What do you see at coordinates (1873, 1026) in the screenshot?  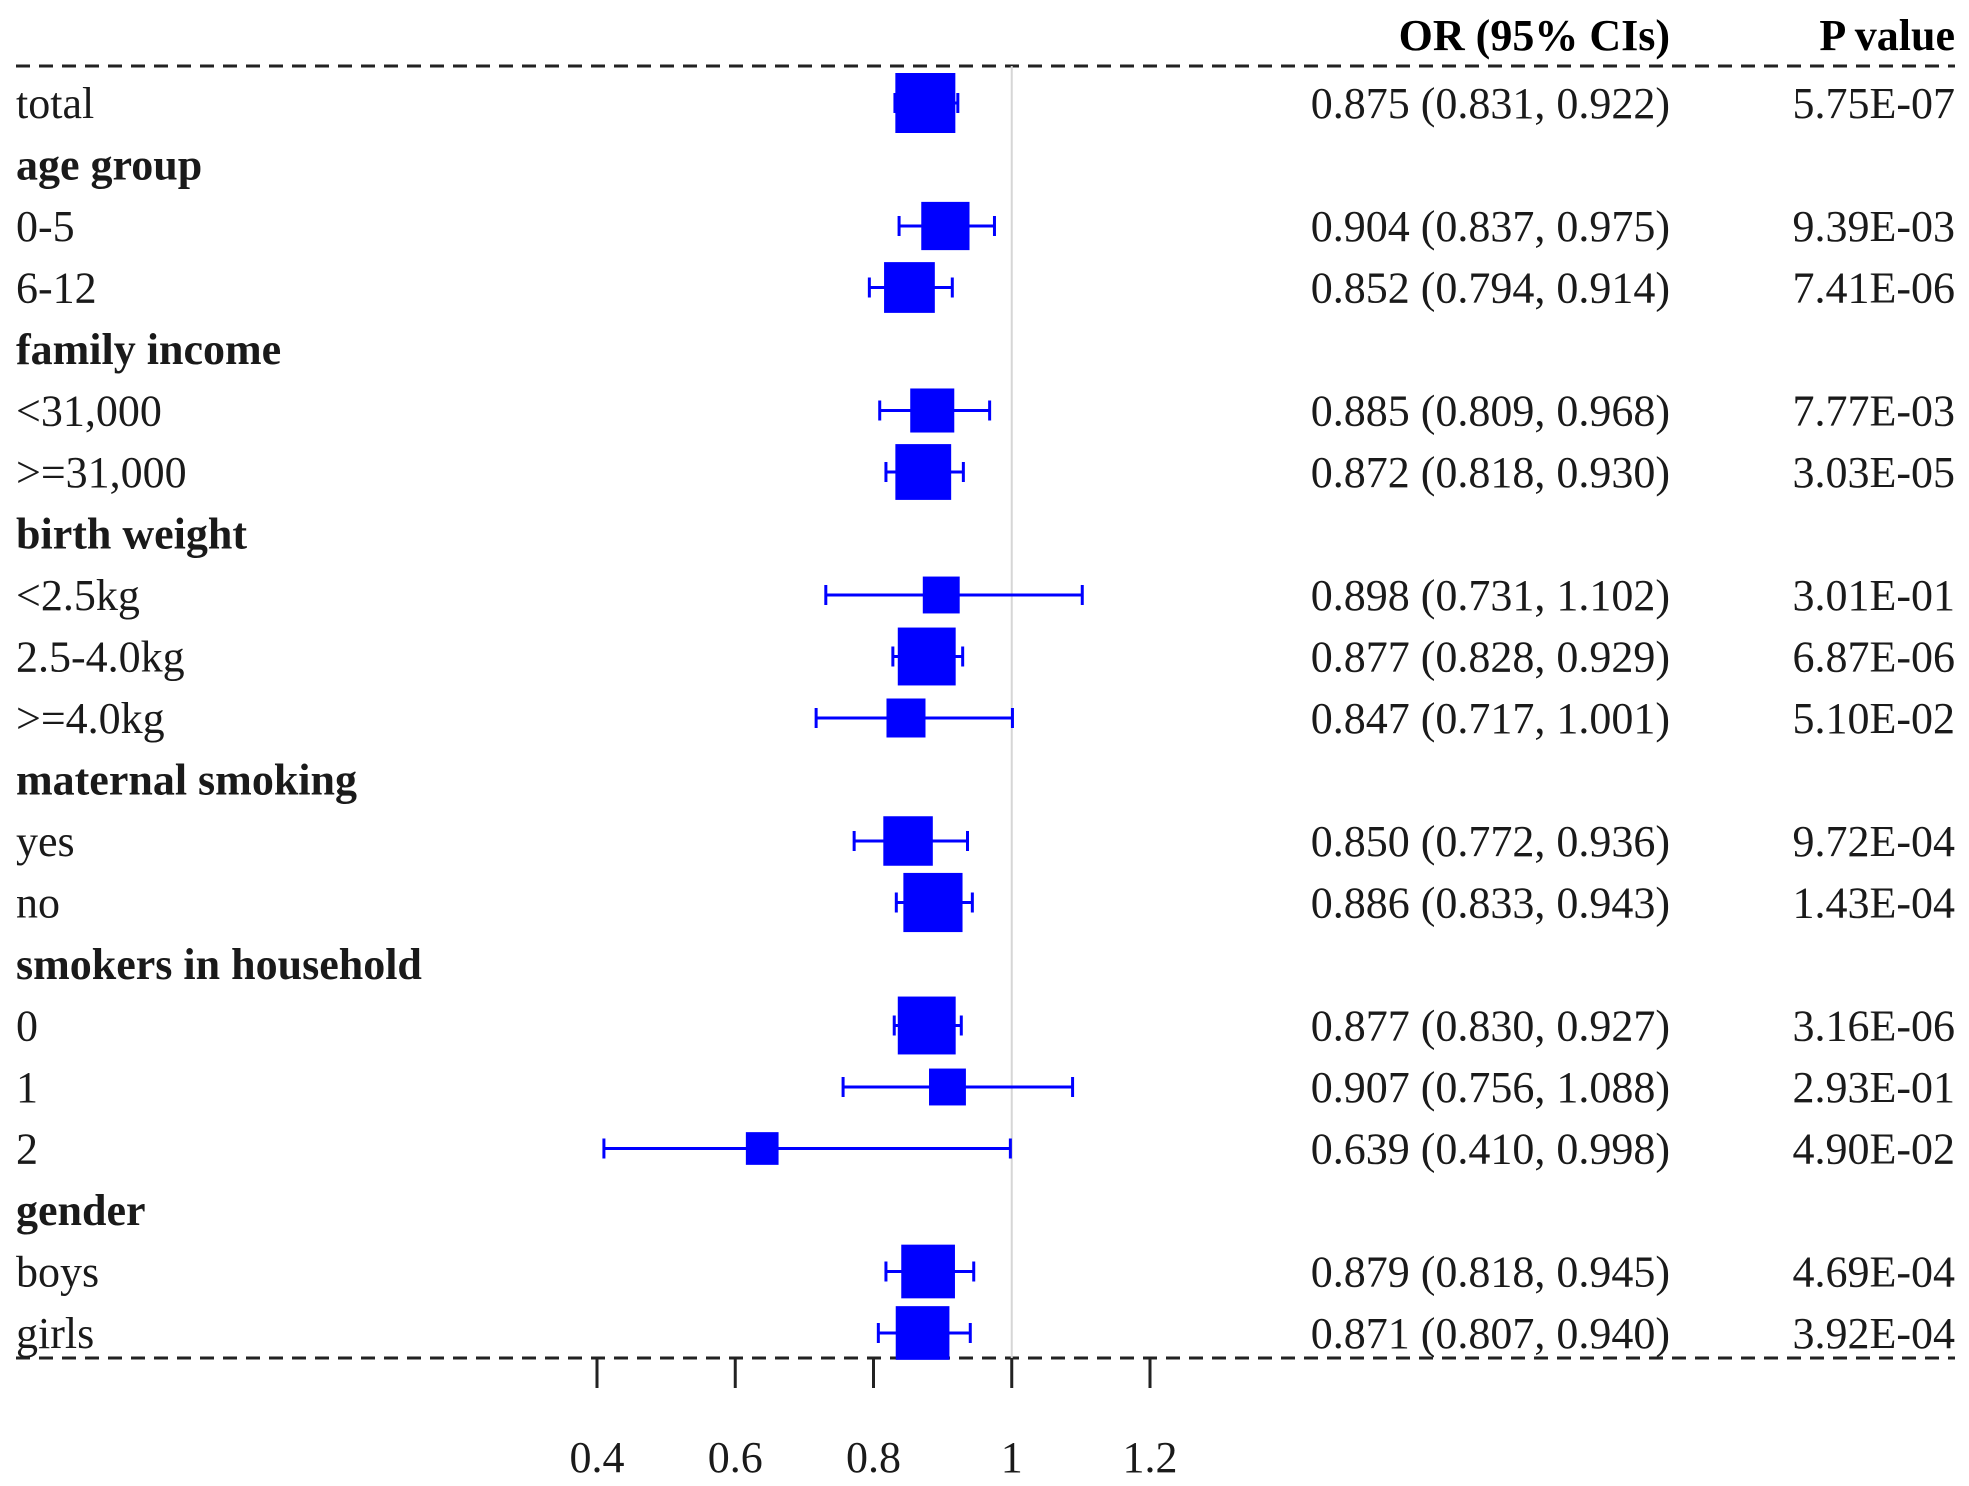 I see `p-value: 3.16E-06` at bounding box center [1873, 1026].